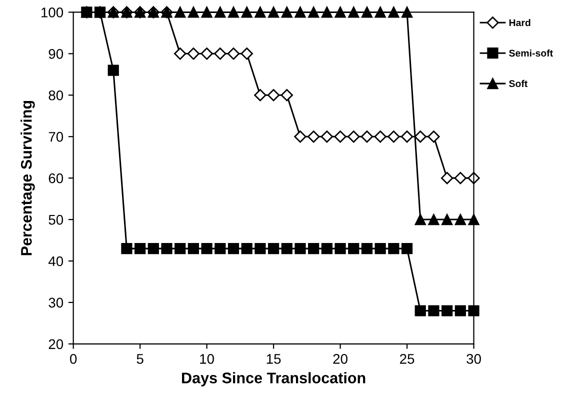  What do you see at coordinates (140, 359) in the screenshot?
I see `x-tick-label: 5` at bounding box center [140, 359].